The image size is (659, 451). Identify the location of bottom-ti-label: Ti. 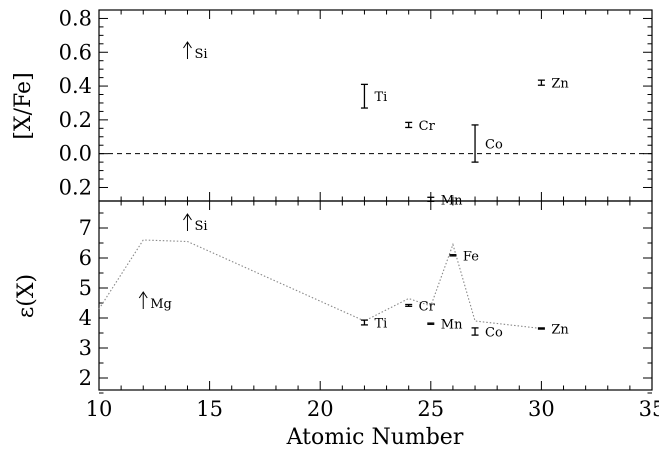
(380, 324).